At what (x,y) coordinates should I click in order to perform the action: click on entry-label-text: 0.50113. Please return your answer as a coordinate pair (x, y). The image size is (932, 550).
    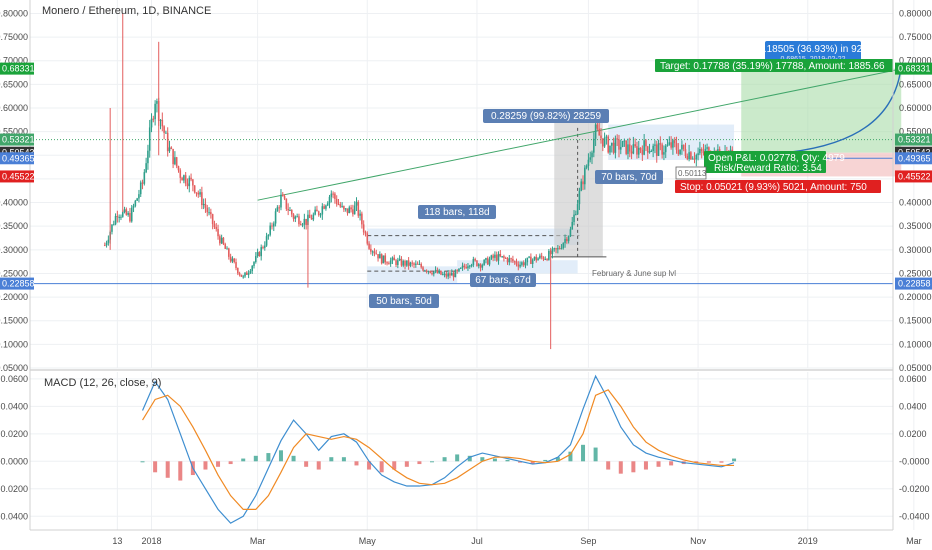
    Looking at the image, I should click on (692, 173).